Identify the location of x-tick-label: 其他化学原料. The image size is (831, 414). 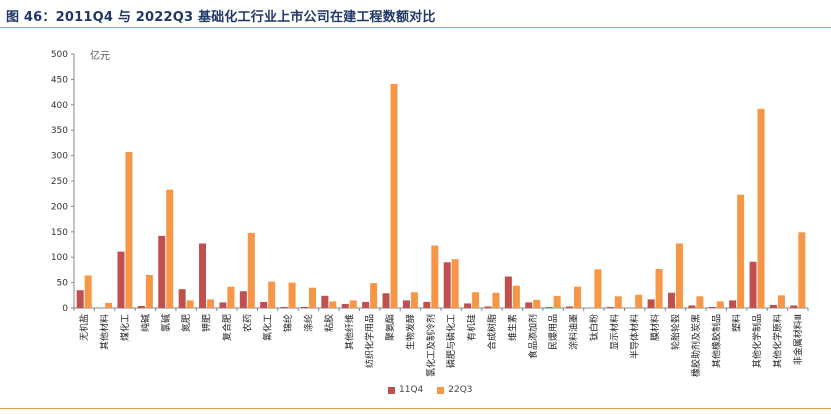
(777, 341).